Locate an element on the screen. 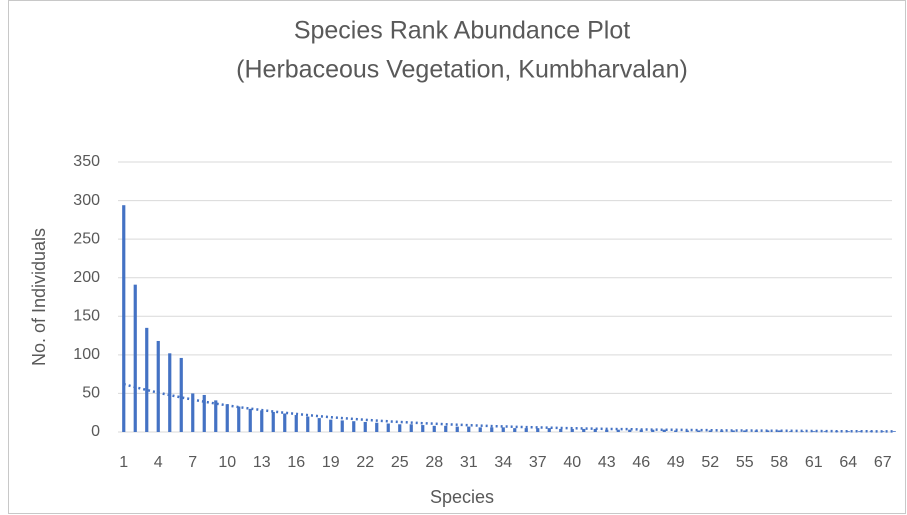 Image resolution: width=907 pixels, height=515 pixels. x-tick-label: 25 is located at coordinates (400, 462).